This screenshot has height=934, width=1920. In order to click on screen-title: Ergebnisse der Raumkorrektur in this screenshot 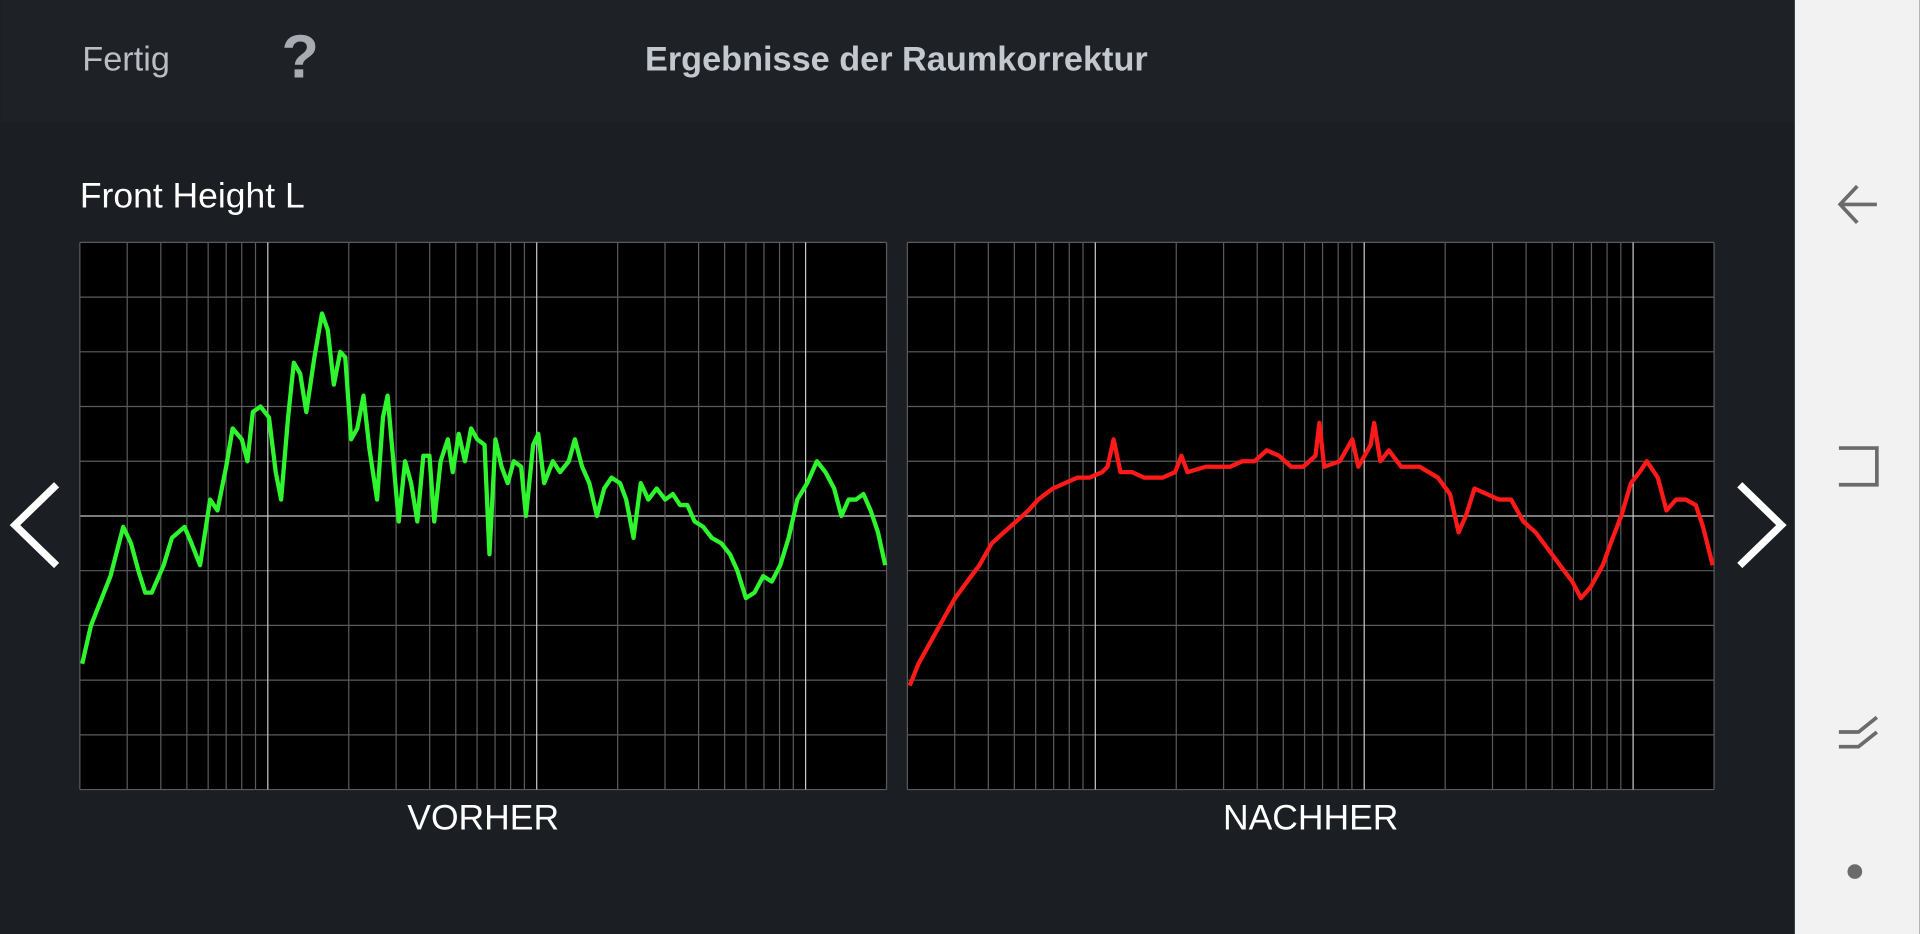, I will do `click(896, 59)`.